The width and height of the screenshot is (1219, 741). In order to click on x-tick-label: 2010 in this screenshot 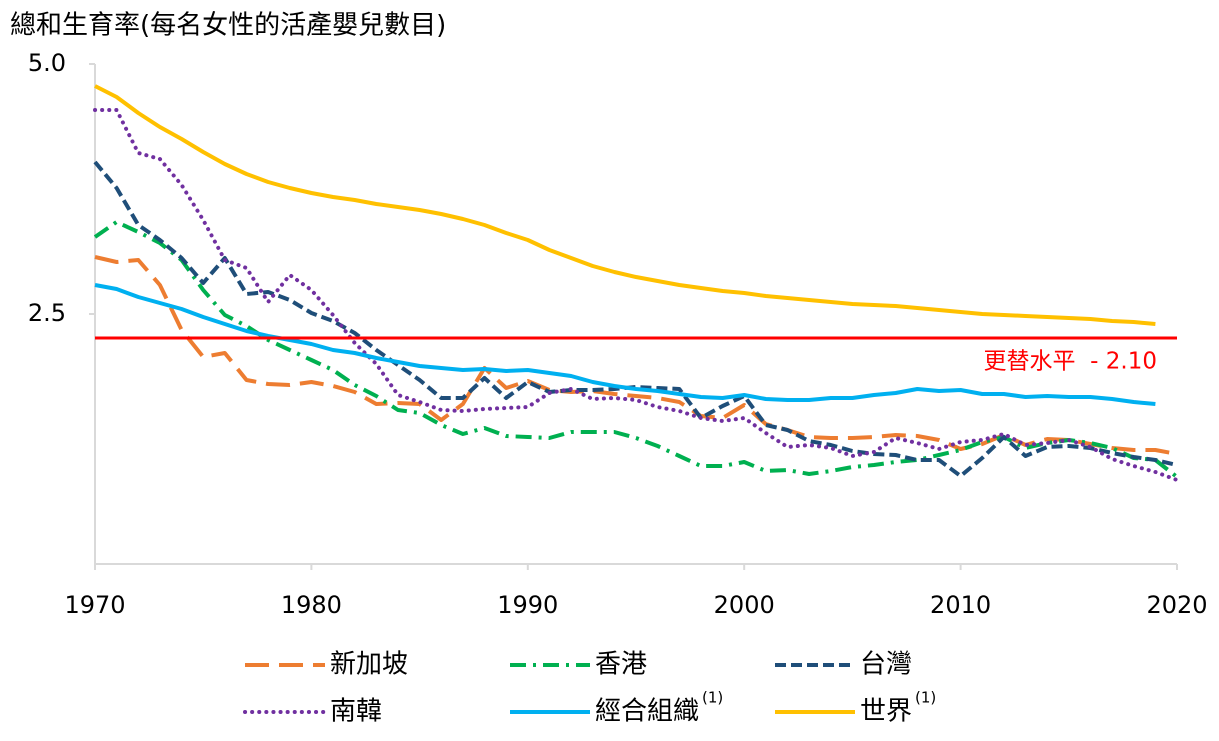, I will do `click(960, 605)`.